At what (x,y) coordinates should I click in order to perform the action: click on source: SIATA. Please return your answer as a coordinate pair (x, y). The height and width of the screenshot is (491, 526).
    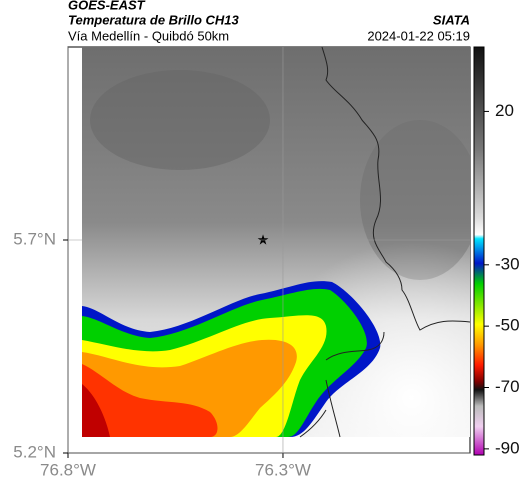
    Looking at the image, I should click on (451, 19).